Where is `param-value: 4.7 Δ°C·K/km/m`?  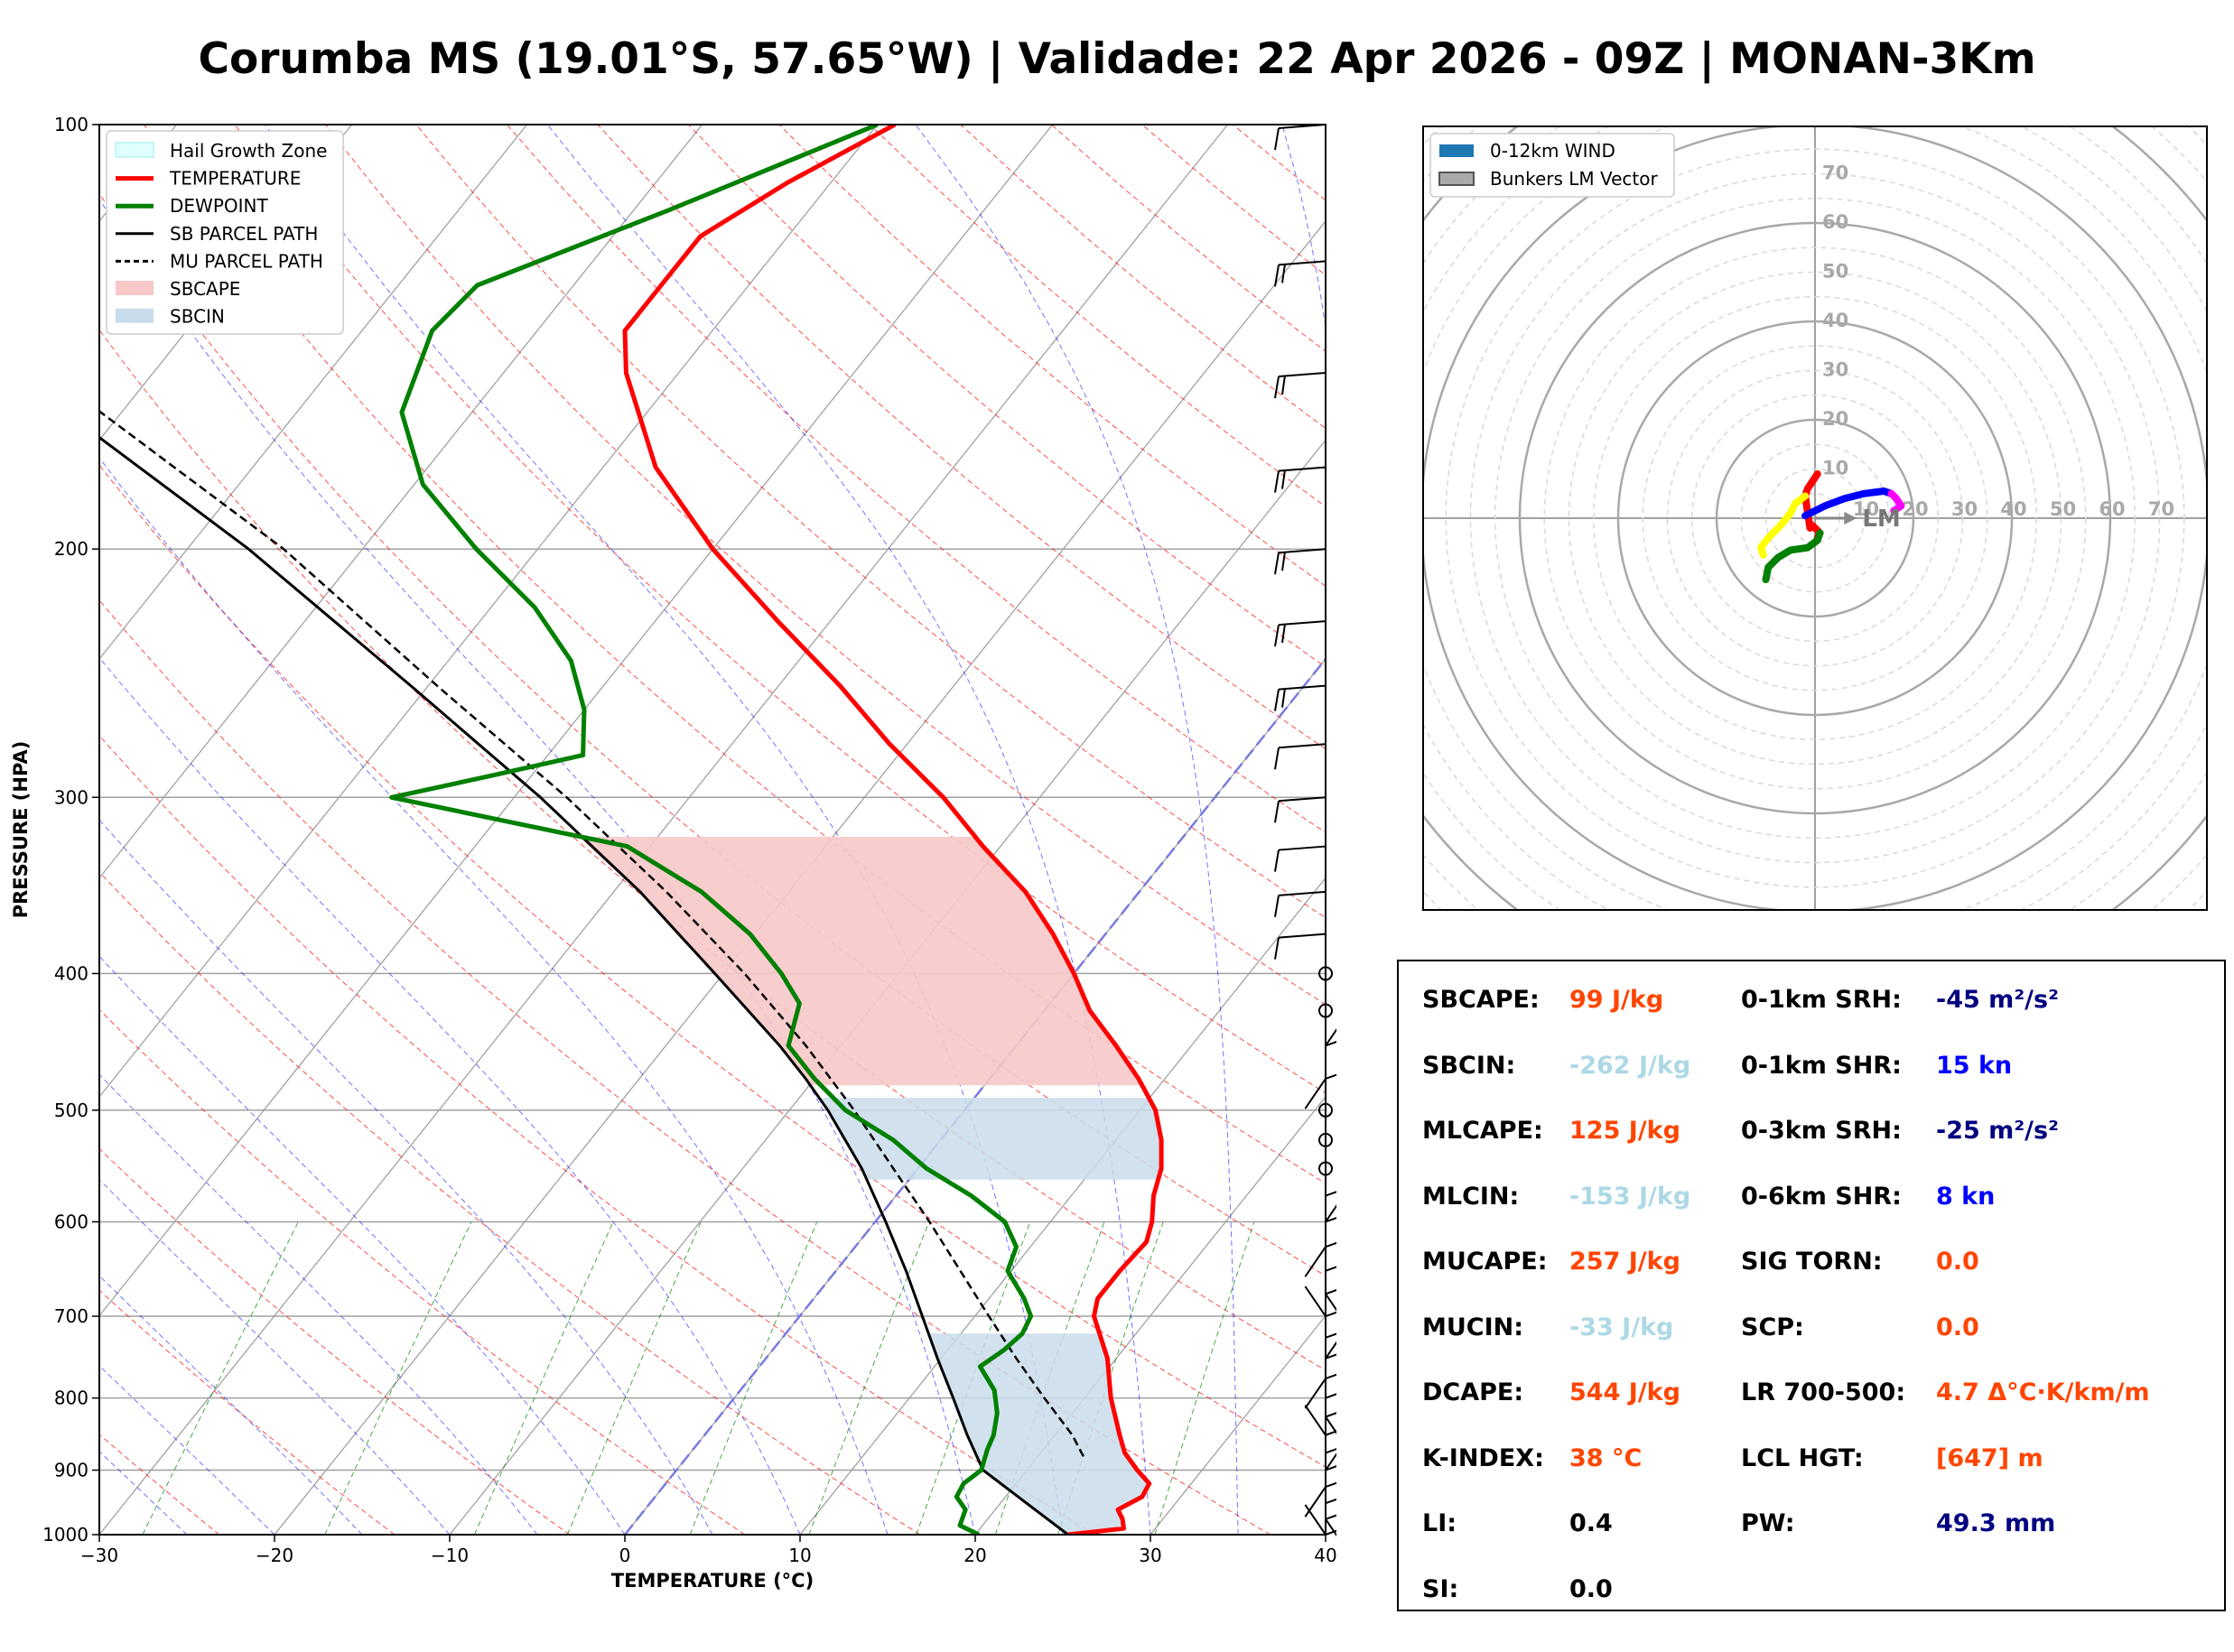
param-value: 4.7 Δ°C·K/km/m is located at coordinates (2043, 1392).